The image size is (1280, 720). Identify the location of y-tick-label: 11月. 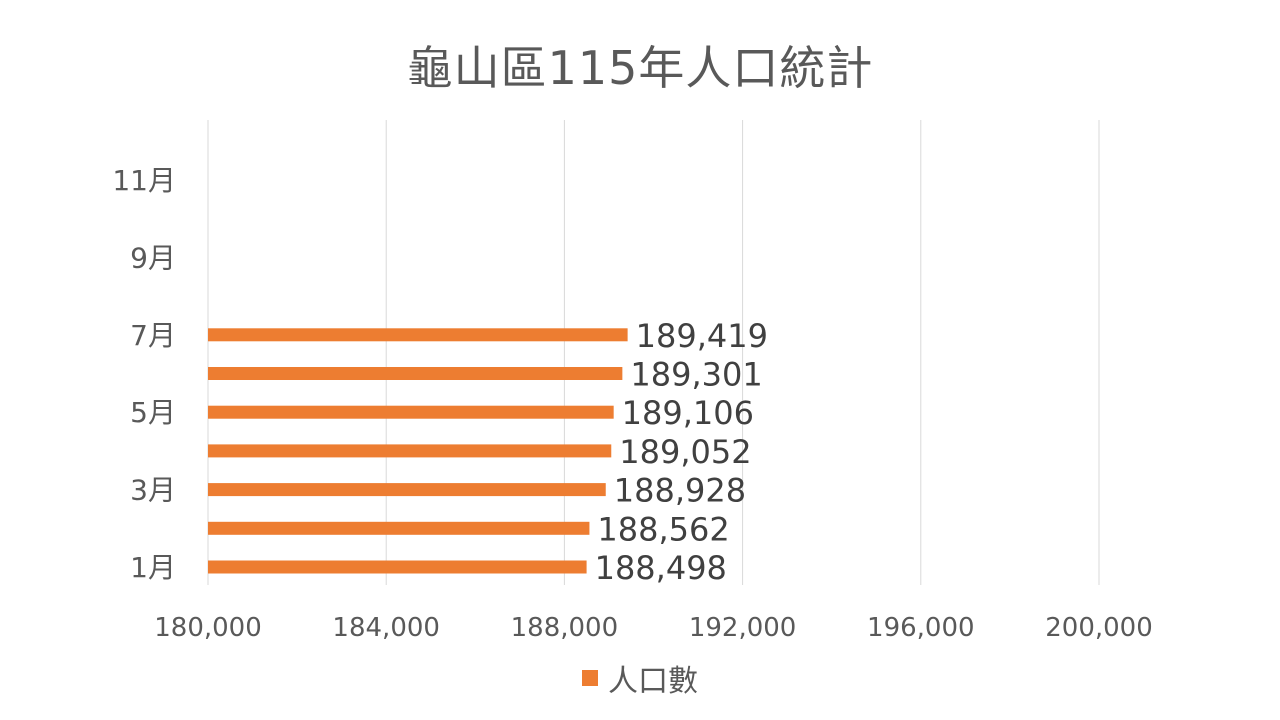
(144, 180).